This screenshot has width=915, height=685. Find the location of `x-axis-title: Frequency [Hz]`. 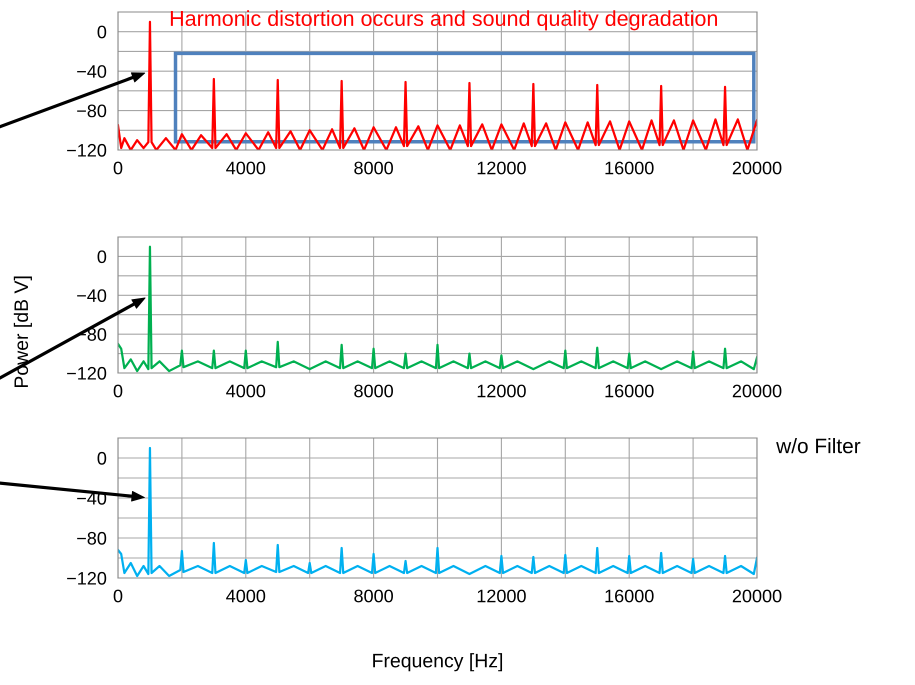

x-axis-title: Frequency [Hz] is located at coordinates (437, 662).